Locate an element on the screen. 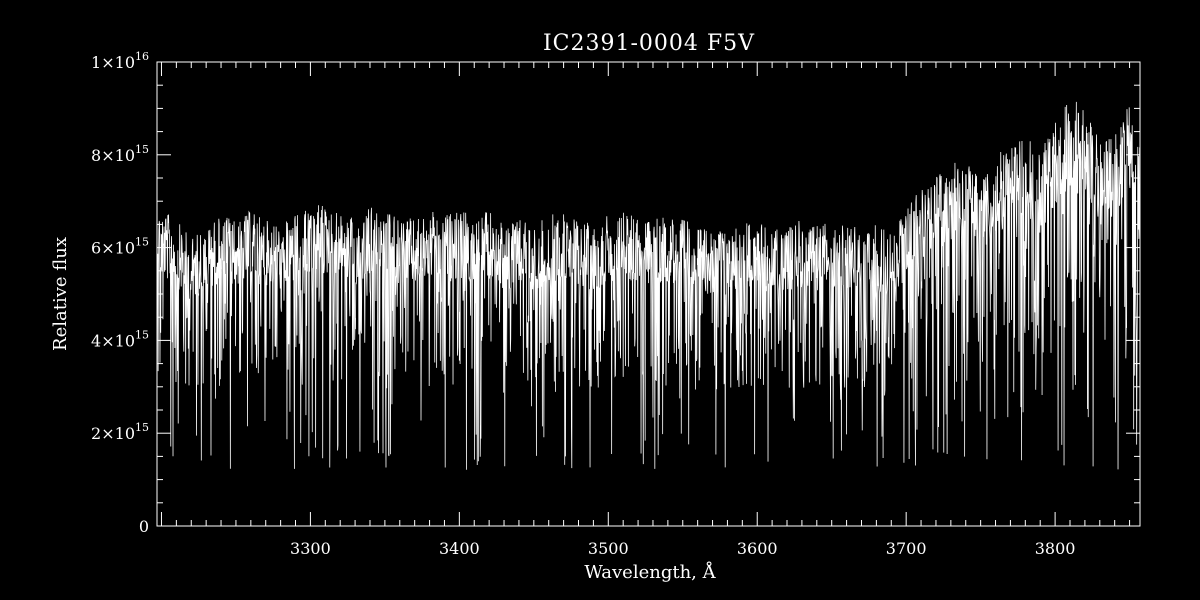 The height and width of the screenshot is (600, 1200). x-tick-label: 3400 is located at coordinates (459, 548).